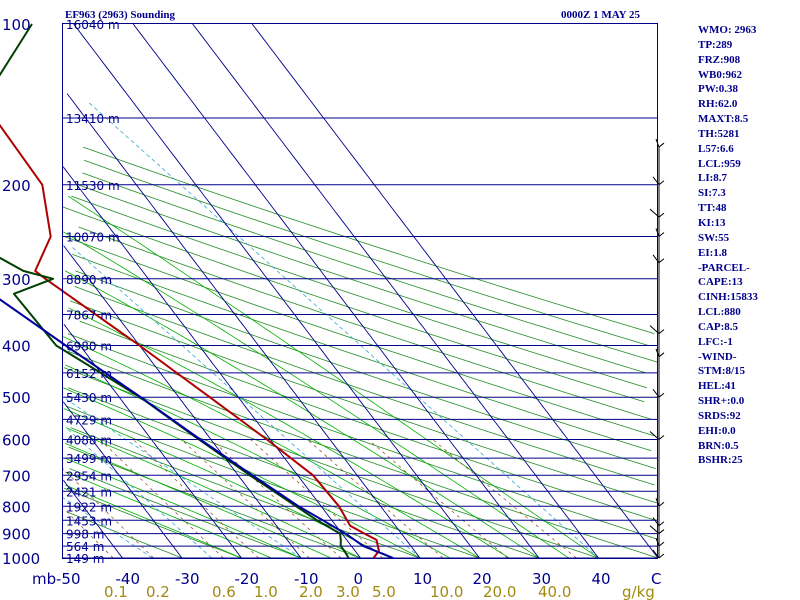 The width and height of the screenshot is (800, 600). Describe the element at coordinates (541, 579) in the screenshot. I see `temperature-tick-label: 30` at that location.